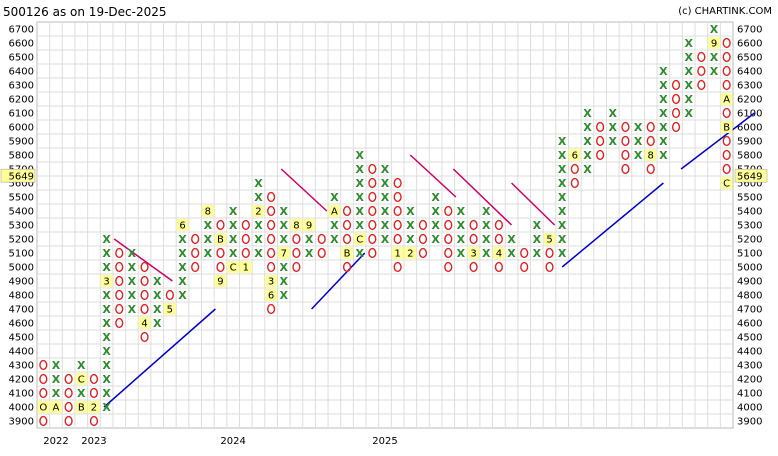 The width and height of the screenshot is (778, 456). Describe the element at coordinates (717, 141) in the screenshot. I see `support-trendline` at that location.